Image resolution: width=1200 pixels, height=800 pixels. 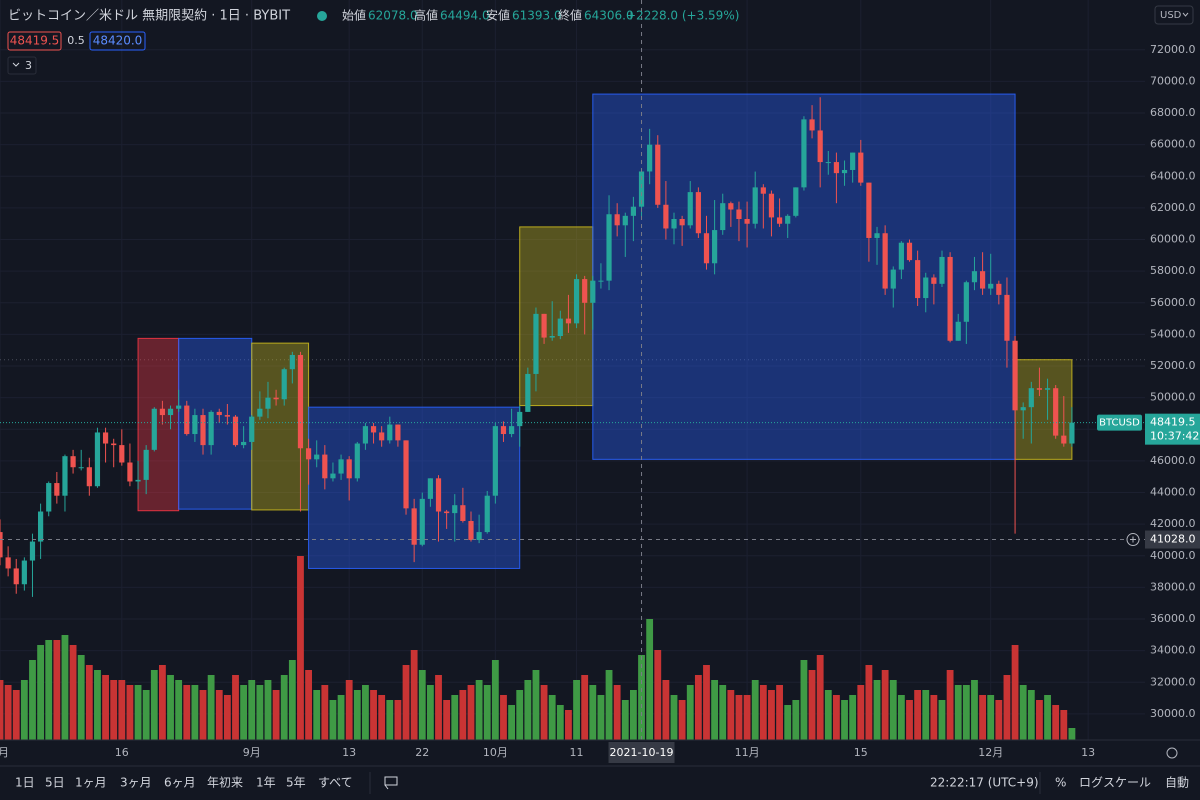 What do you see at coordinates (296, 783) in the screenshot?
I see `range-button: 5年` at bounding box center [296, 783].